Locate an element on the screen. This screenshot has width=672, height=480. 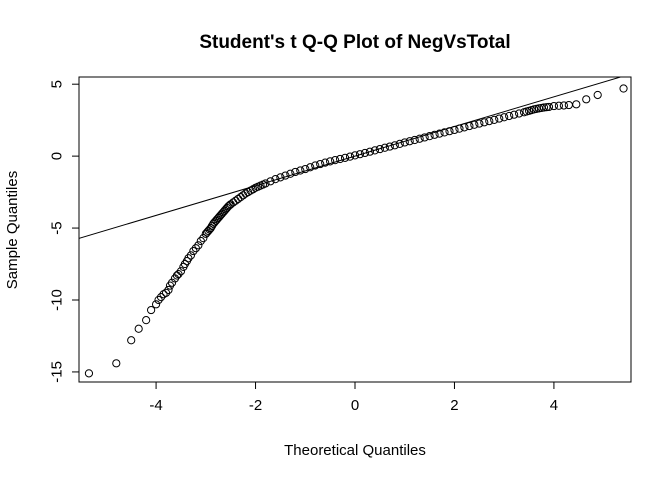
chart-title: Student's t Q-Q Plot of NegVsTotal is located at coordinates (354, 42).